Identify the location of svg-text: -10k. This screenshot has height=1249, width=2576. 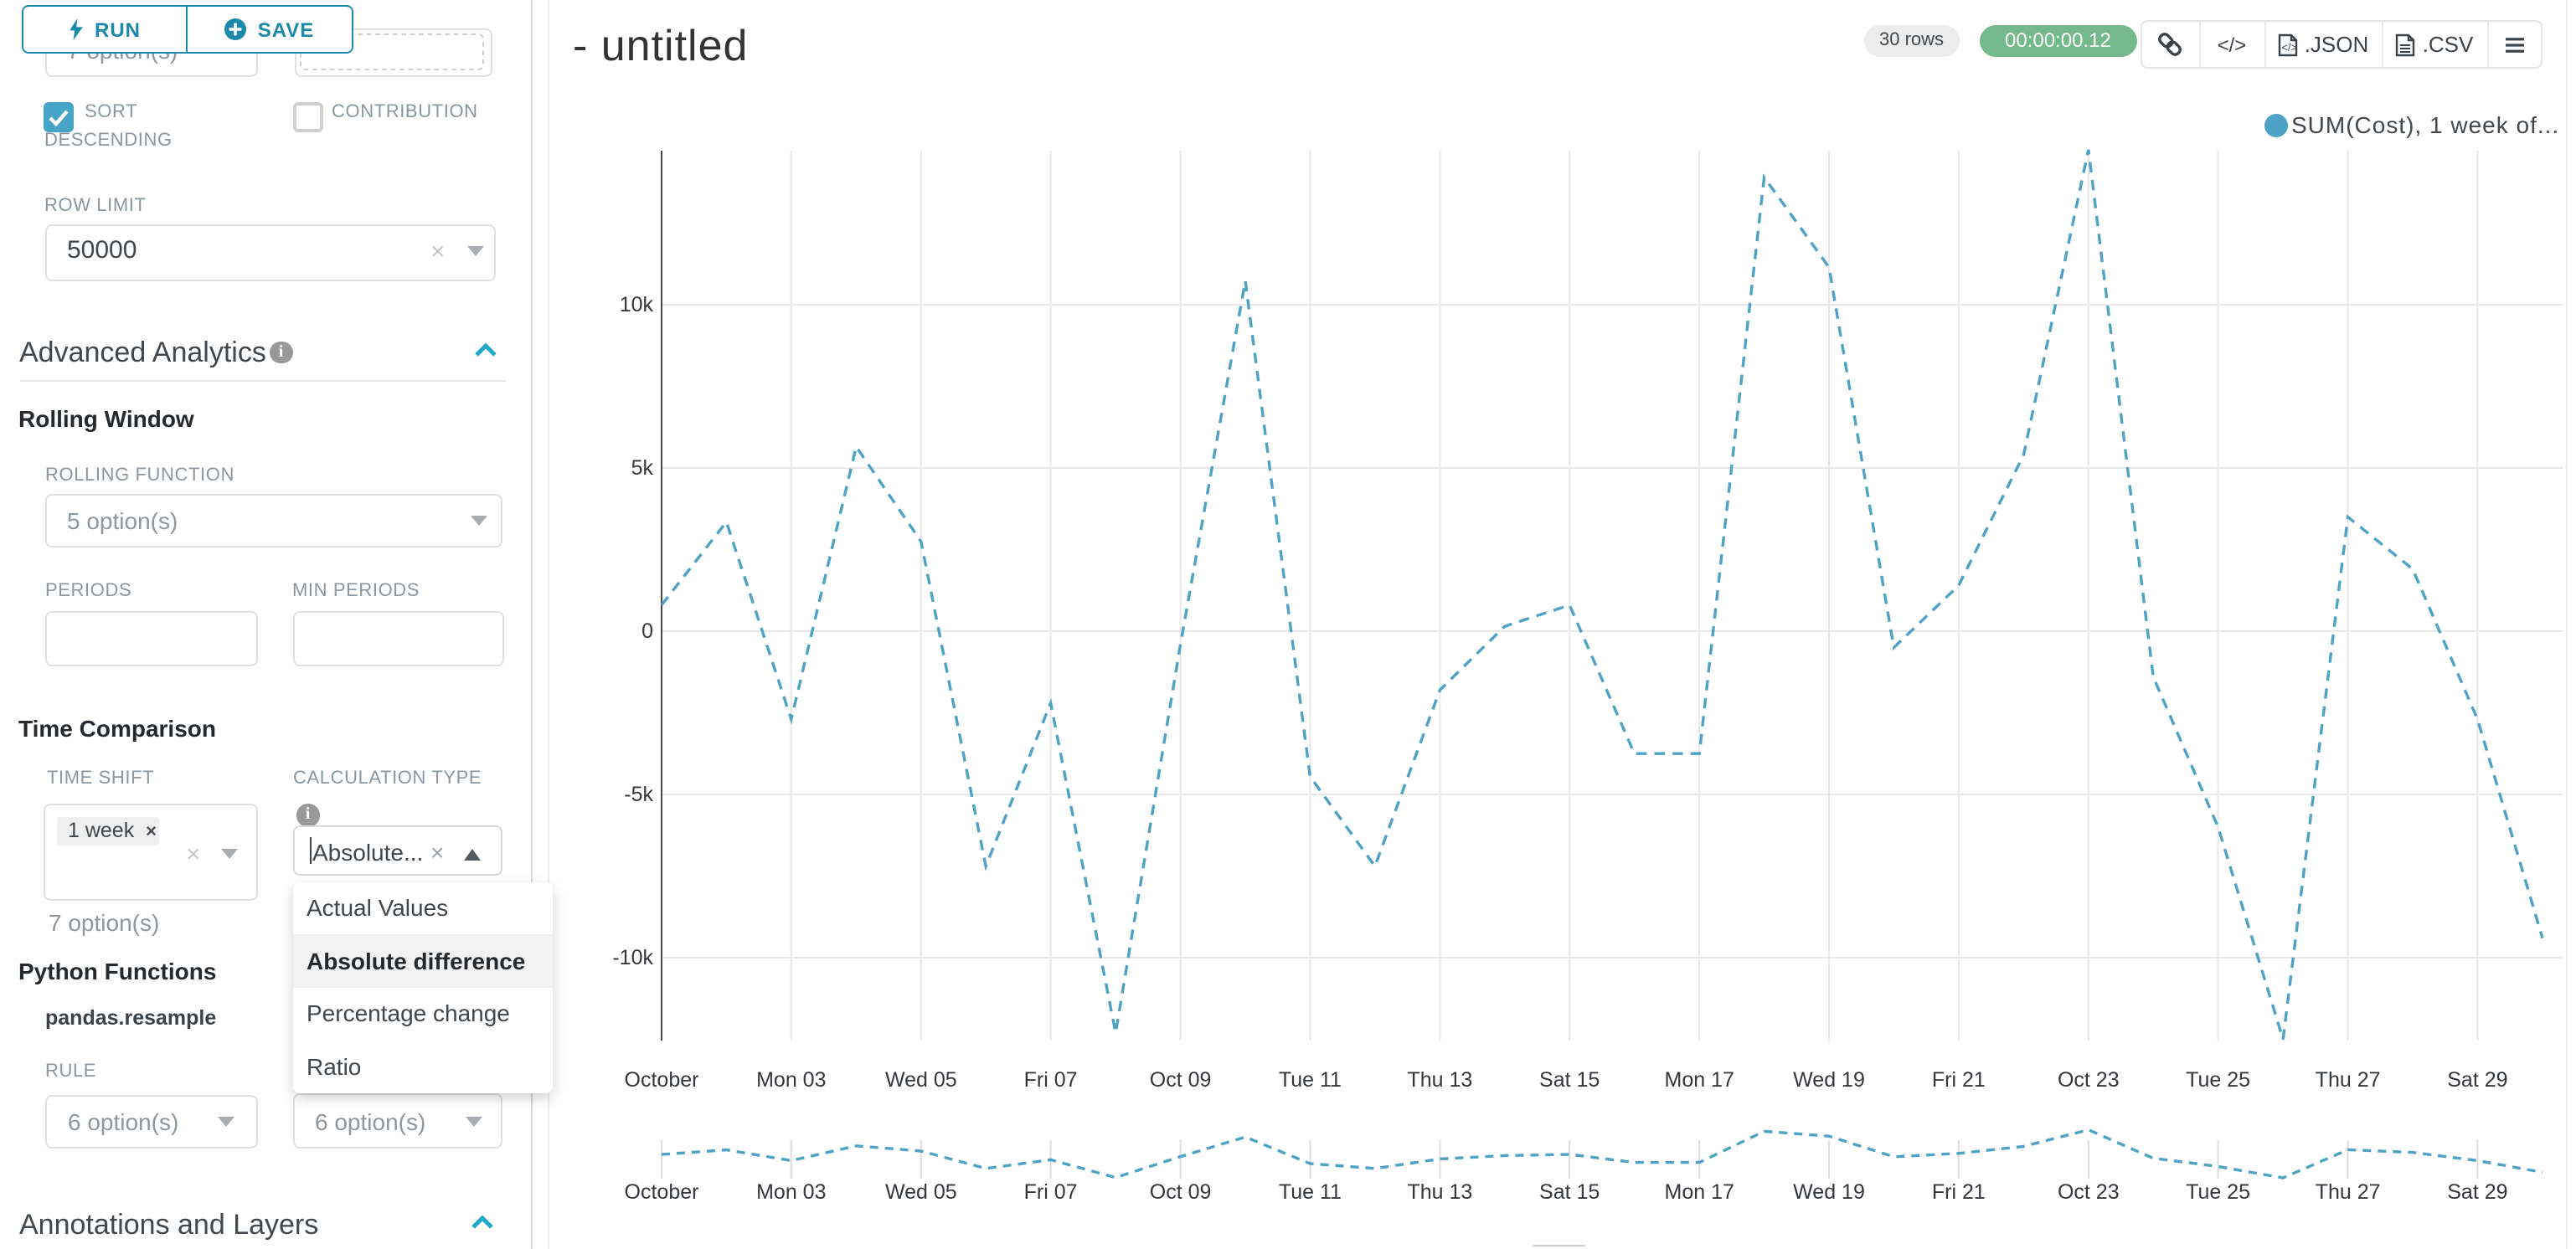
(632, 957).